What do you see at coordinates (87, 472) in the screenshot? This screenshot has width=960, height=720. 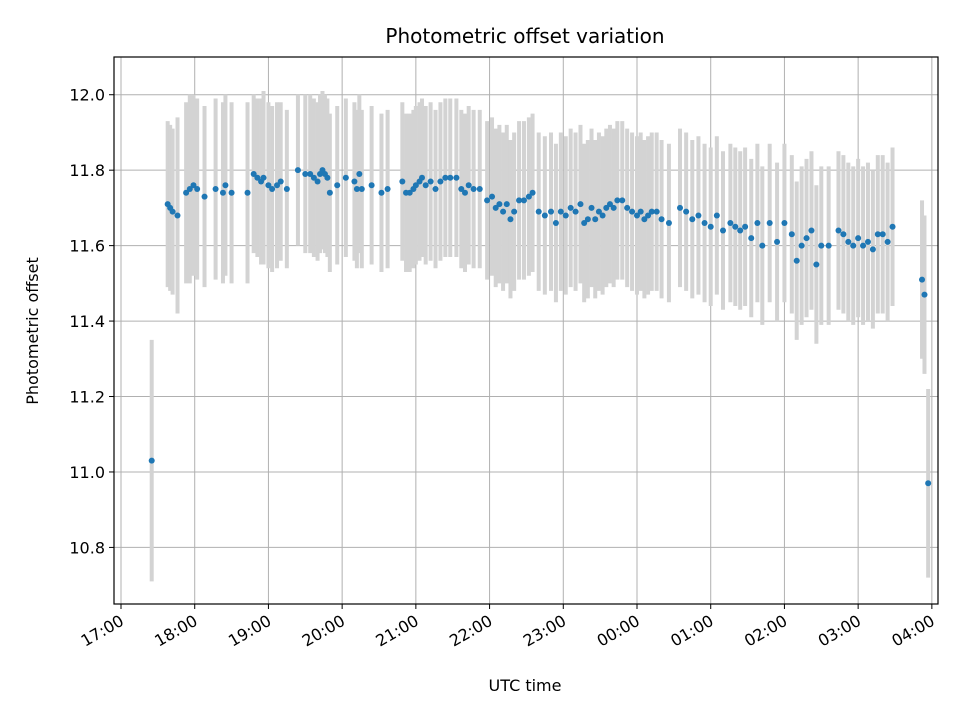 I see `y-tick-label: 11.0` at bounding box center [87, 472].